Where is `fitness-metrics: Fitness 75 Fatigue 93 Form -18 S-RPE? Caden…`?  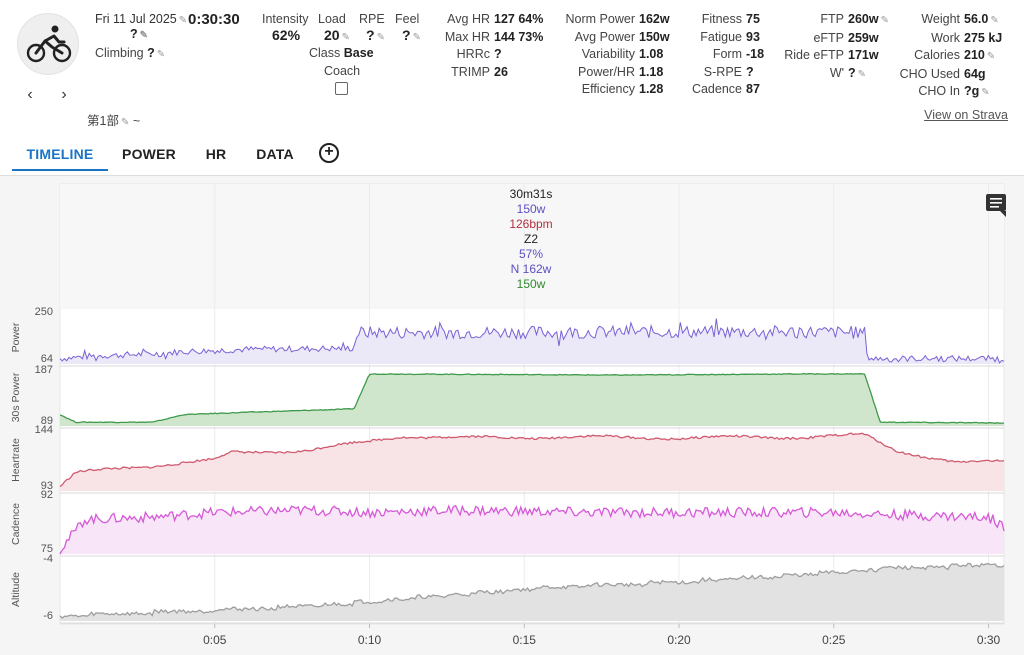 fitness-metrics: Fitness 75 Fatigue 93 Form -18 S-RPE? Caden… is located at coordinates (726, 55).